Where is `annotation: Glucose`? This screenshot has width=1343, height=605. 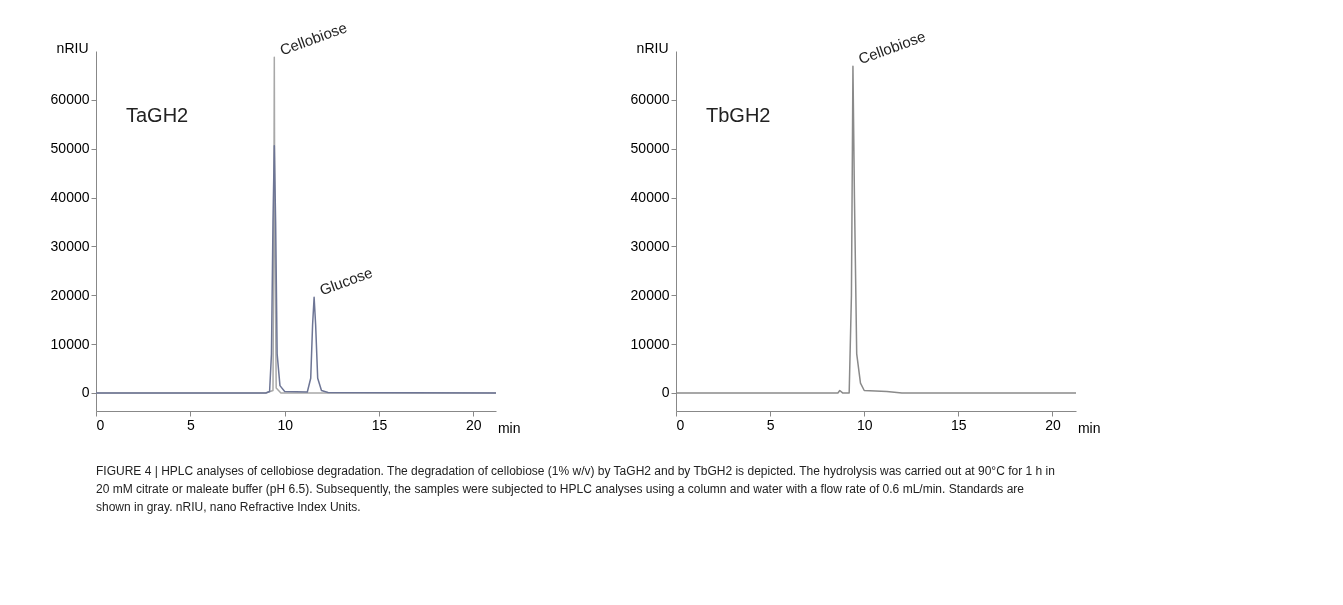
annotation: Glucose is located at coordinates (346, 281).